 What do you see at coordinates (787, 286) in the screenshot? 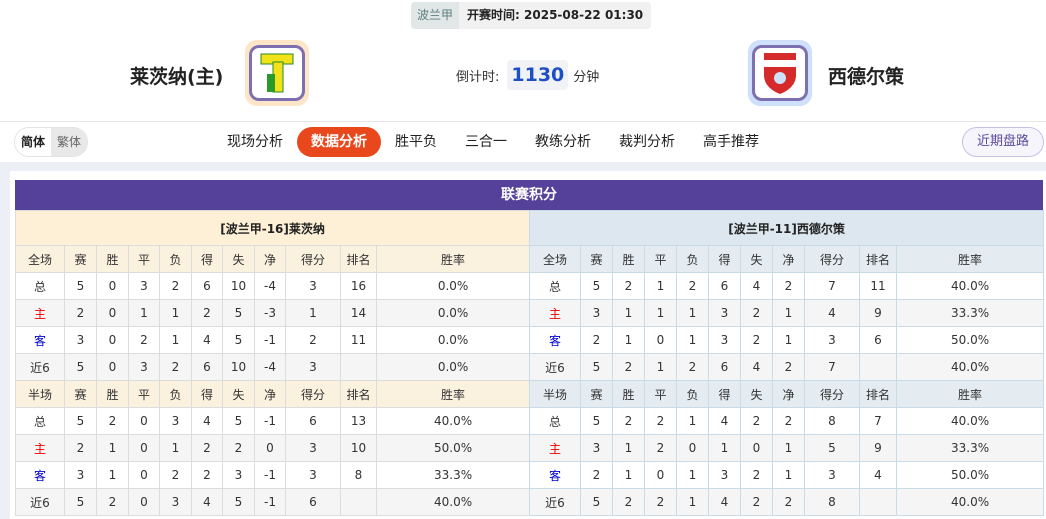
I see `table-row: 总 5 2 1 2 6 4 2 7 11 40.0%` at bounding box center [787, 286].